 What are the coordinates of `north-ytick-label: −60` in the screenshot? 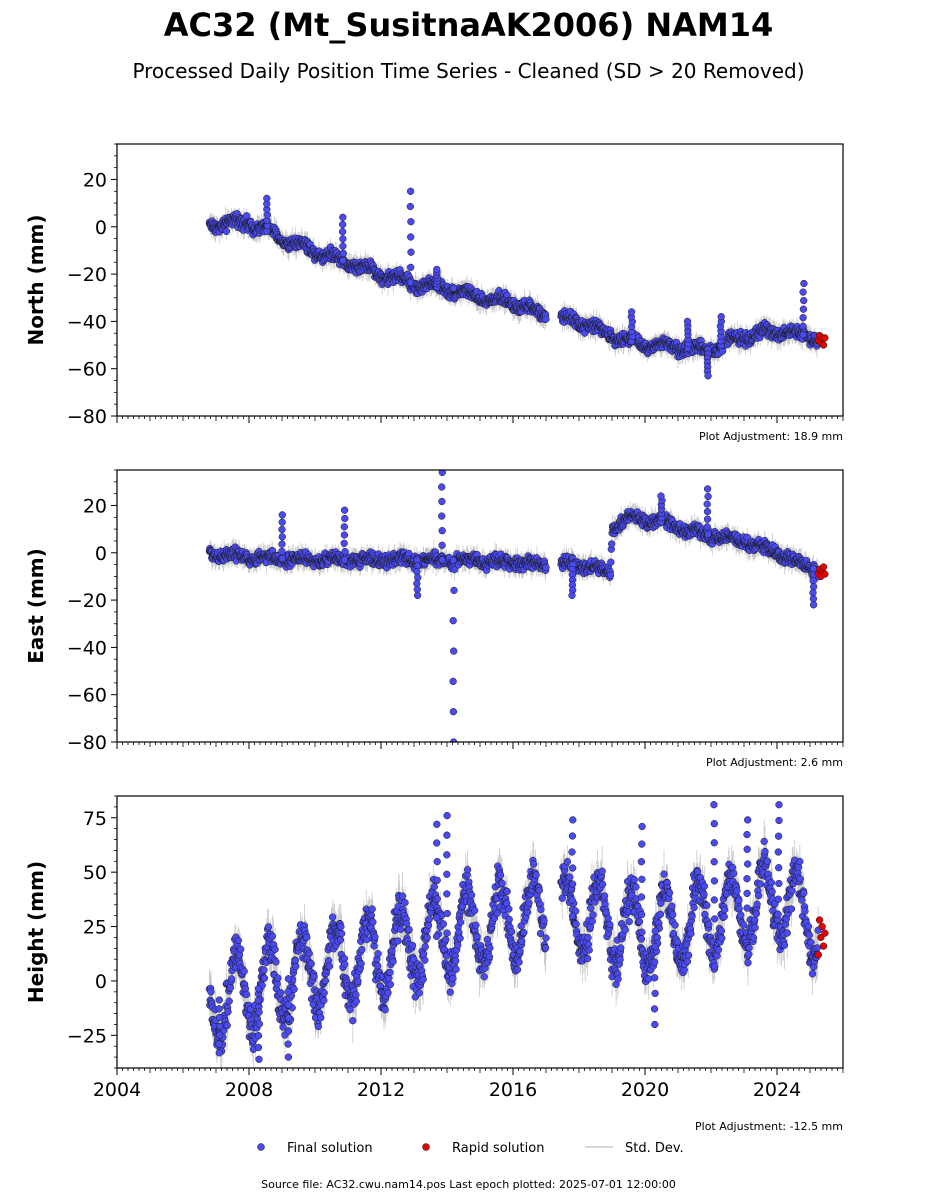 It's located at (87, 370).